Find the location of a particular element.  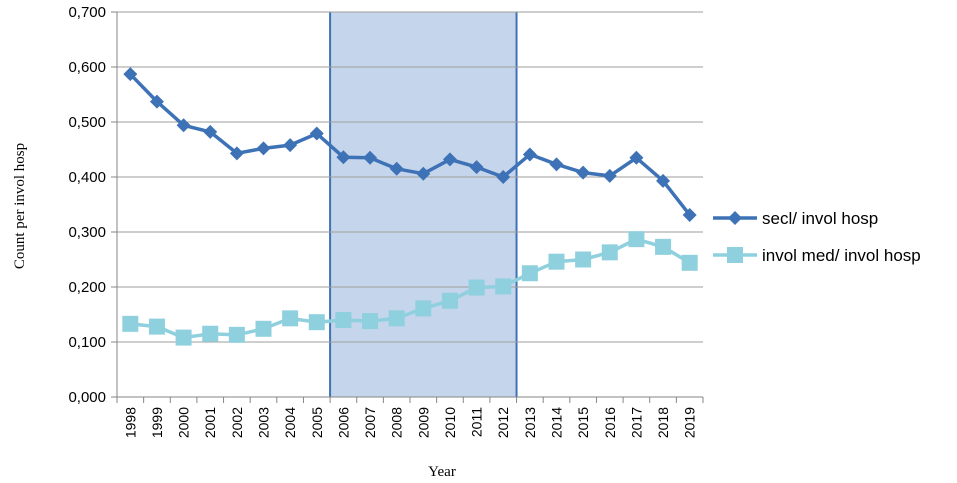

x-axis-title: Year is located at coordinates (442, 472).